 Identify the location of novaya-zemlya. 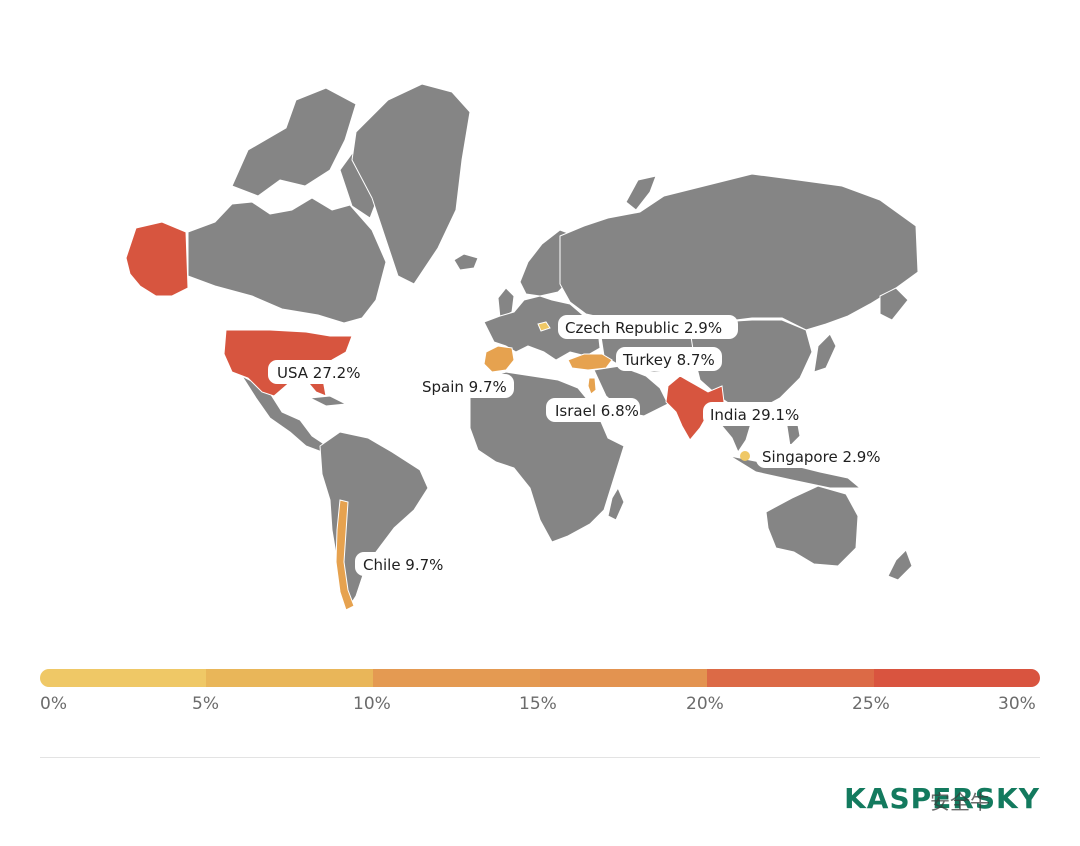
(641, 193).